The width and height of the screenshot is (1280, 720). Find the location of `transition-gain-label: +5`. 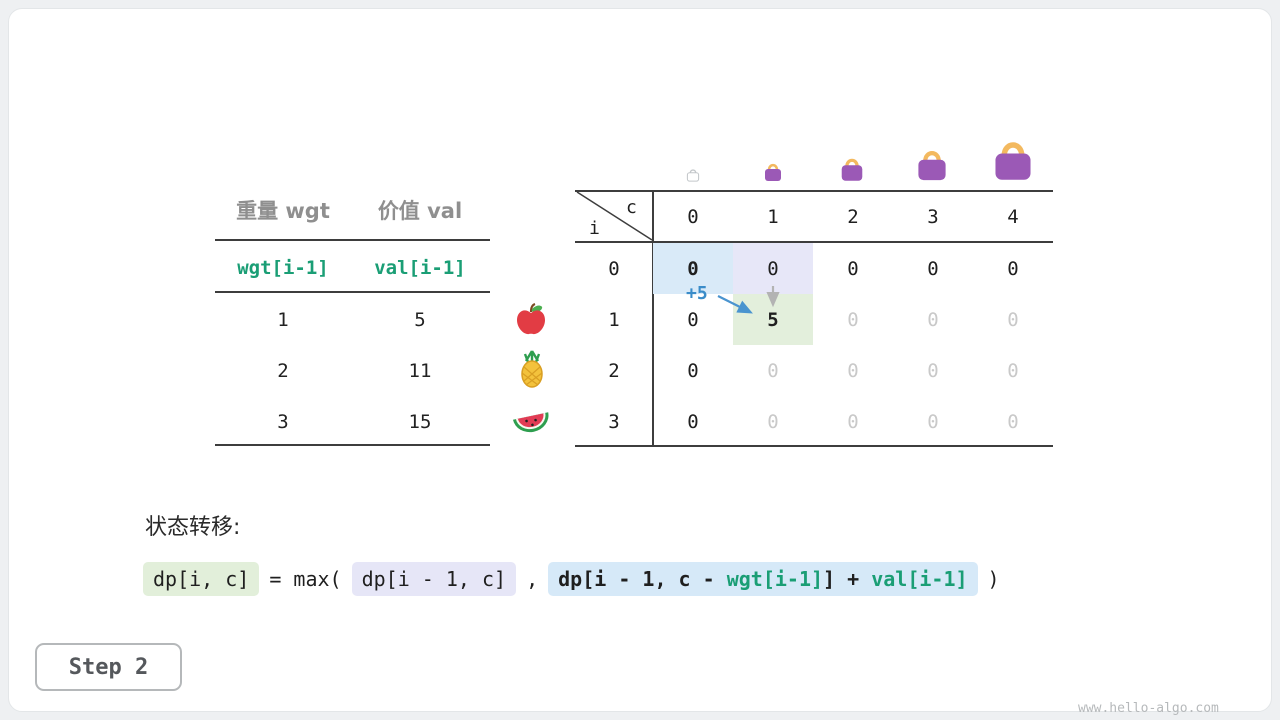

transition-gain-label: +5 is located at coordinates (697, 293).